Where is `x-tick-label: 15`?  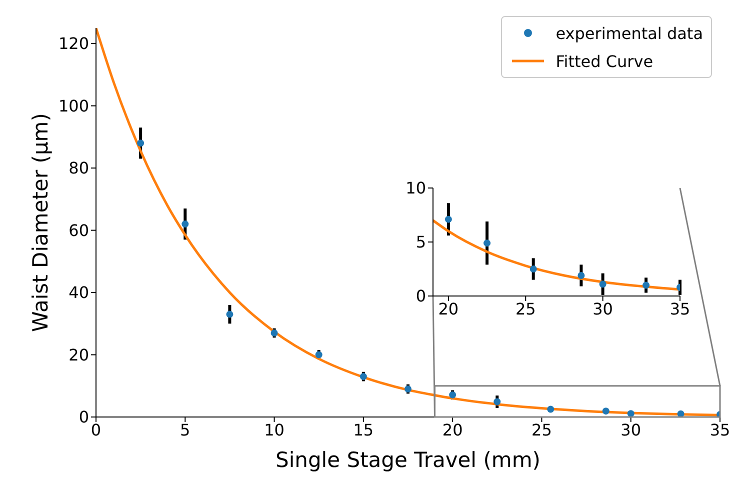
x-tick-label: 15 is located at coordinates (363, 430).